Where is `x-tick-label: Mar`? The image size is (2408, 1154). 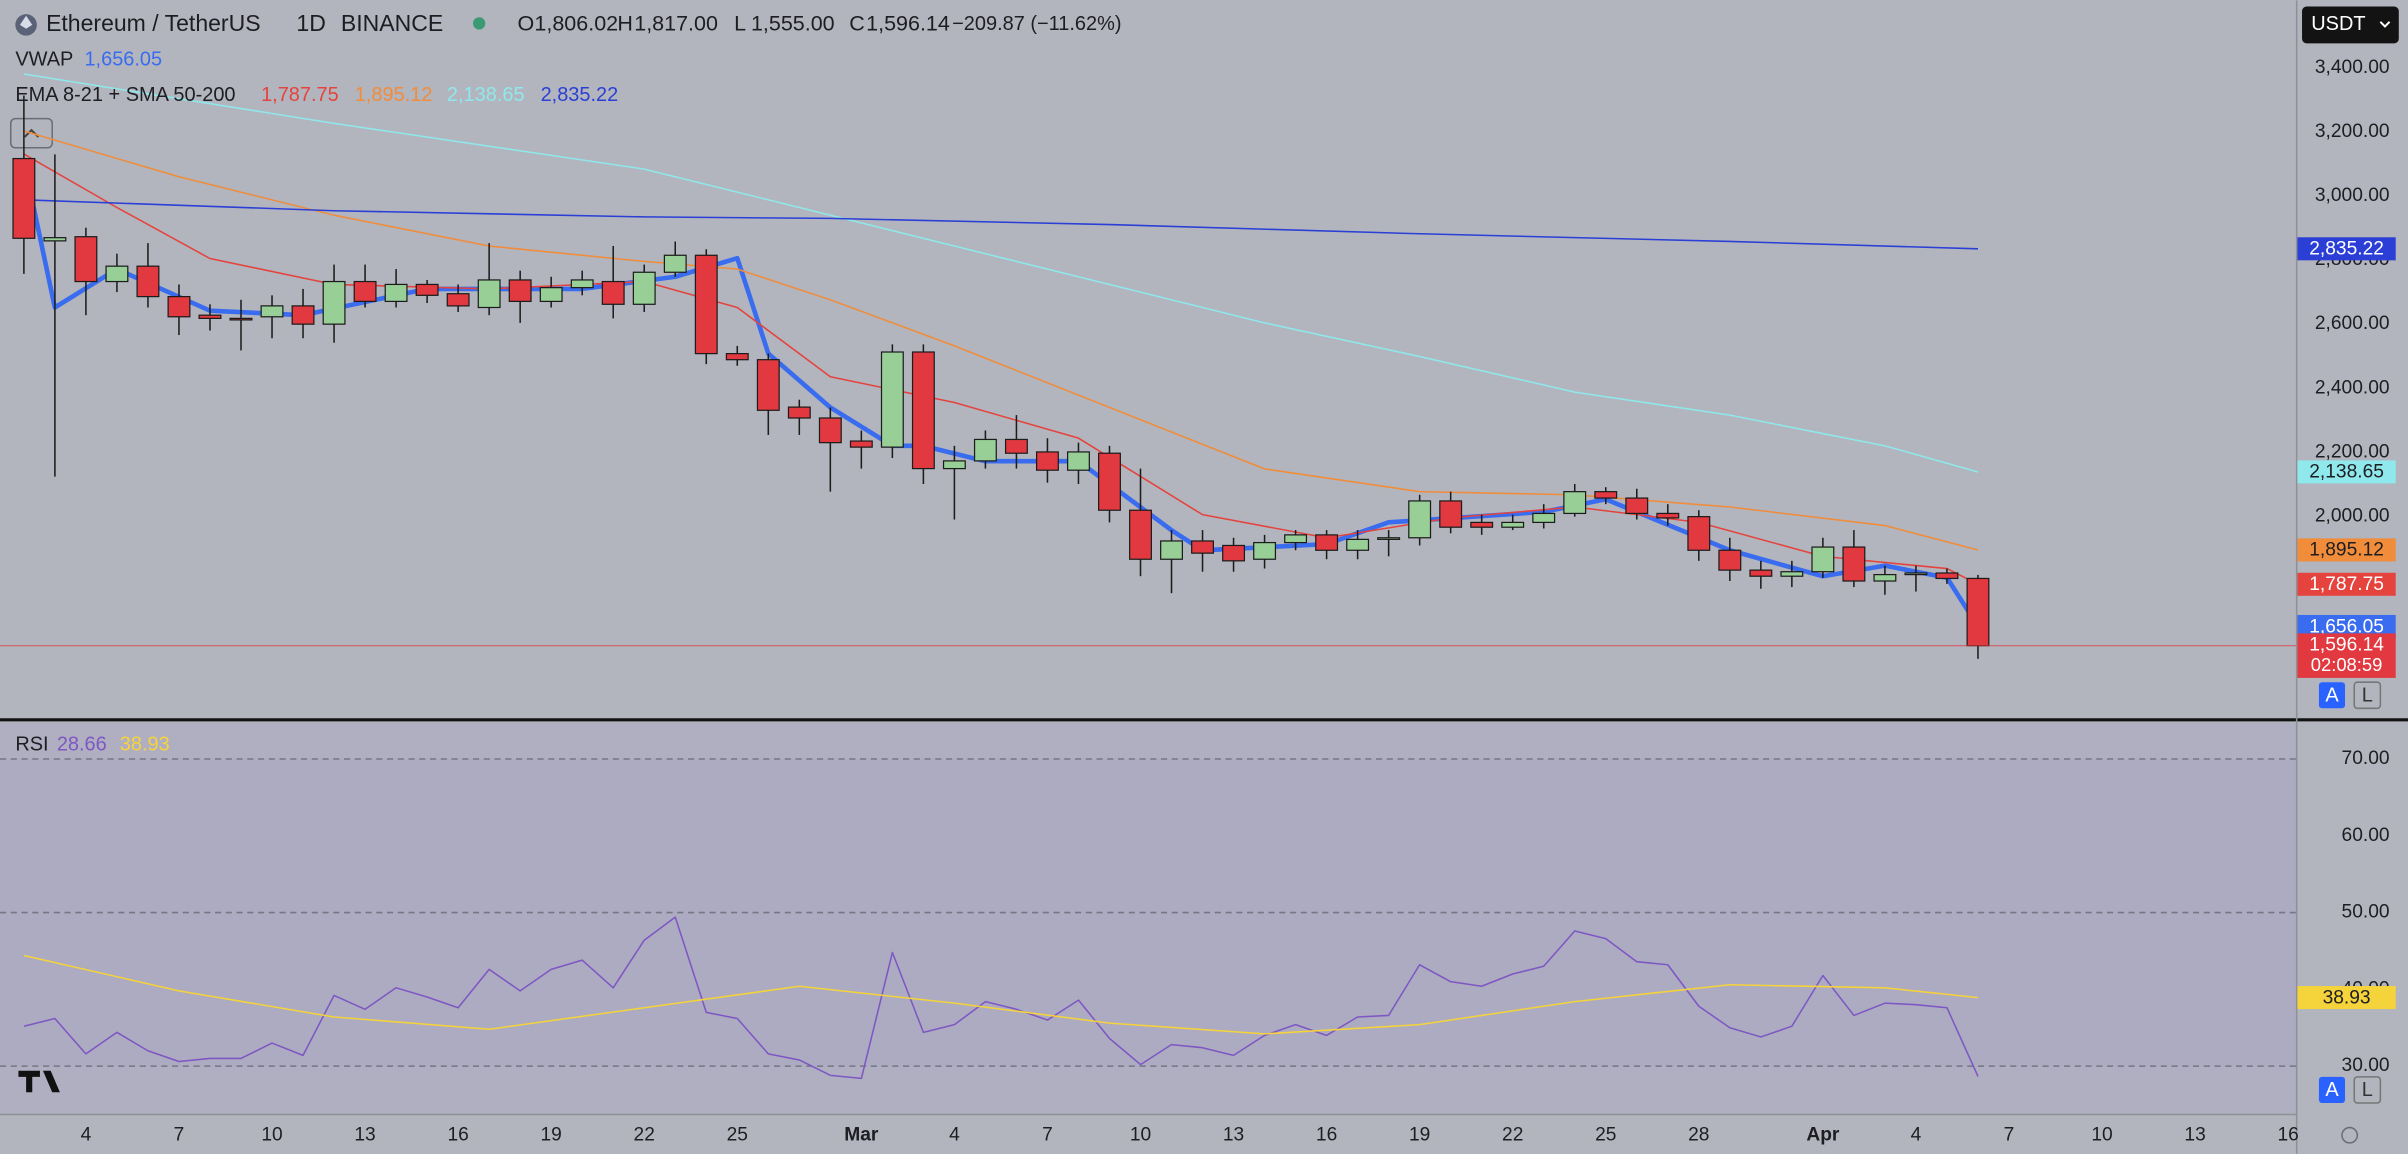
x-tick-label: Mar is located at coordinates (861, 1134).